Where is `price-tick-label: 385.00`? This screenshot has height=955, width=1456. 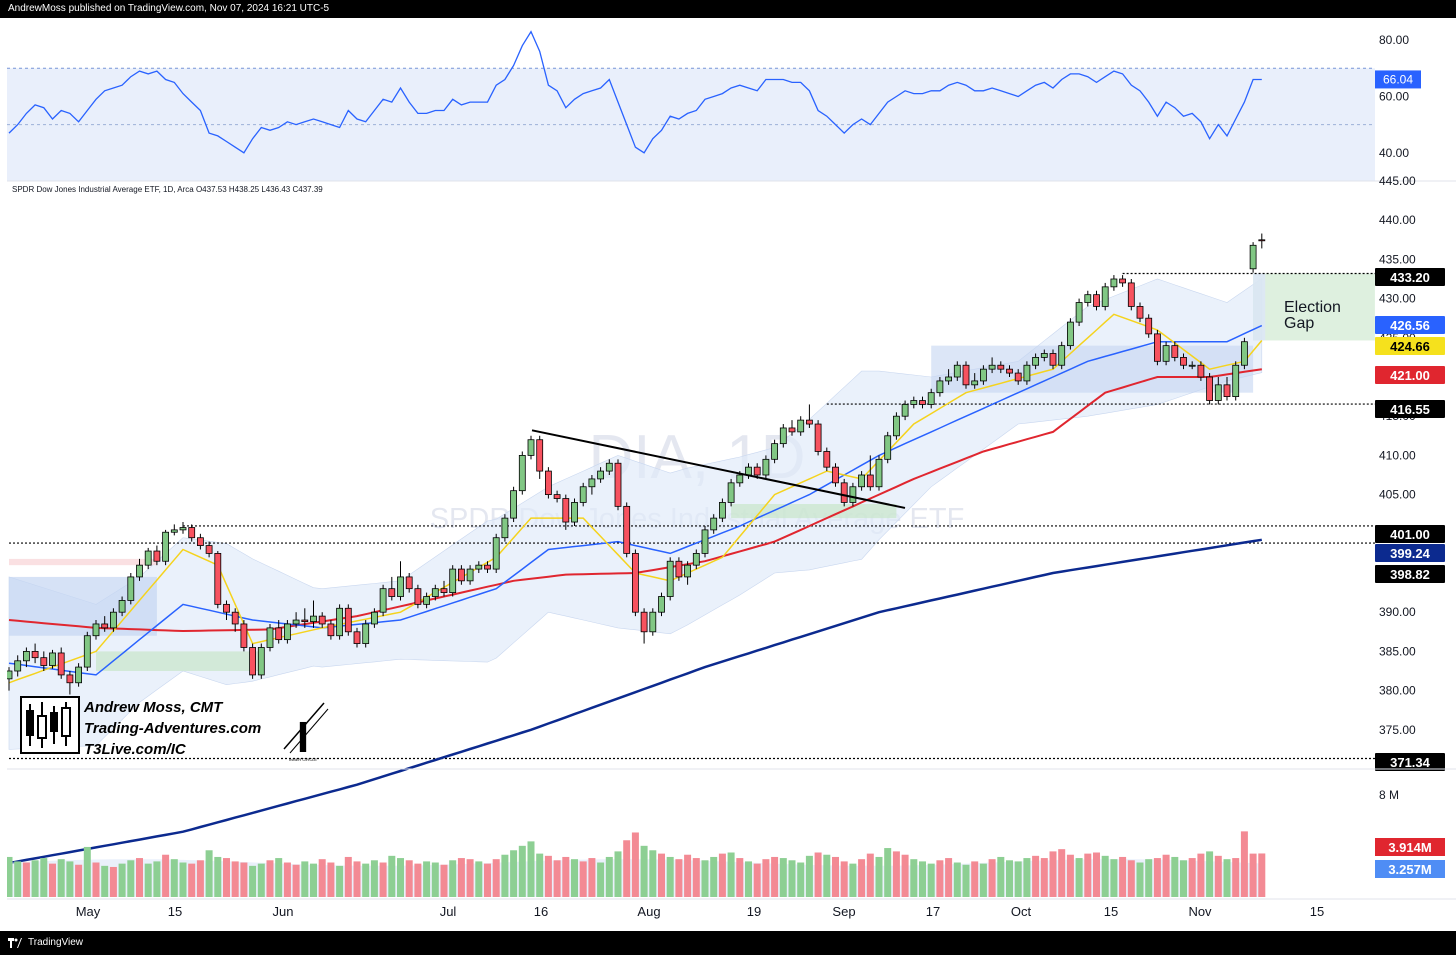
price-tick-label: 385.00 is located at coordinates (1397, 651).